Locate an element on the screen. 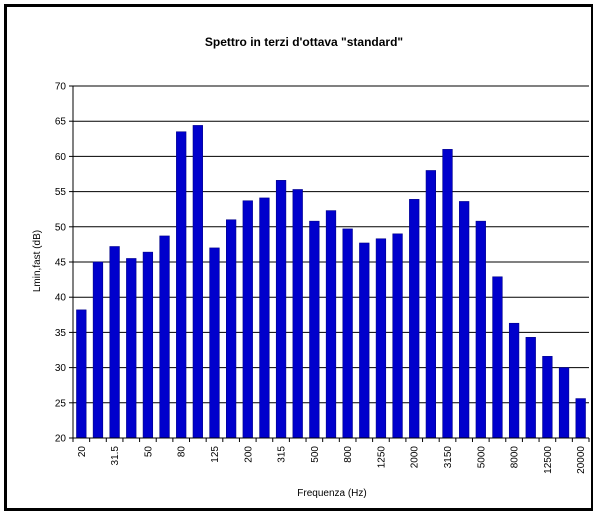 Image resolution: width=597 pixels, height=515 pixels. x-tick-label: 8000 is located at coordinates (515, 457).